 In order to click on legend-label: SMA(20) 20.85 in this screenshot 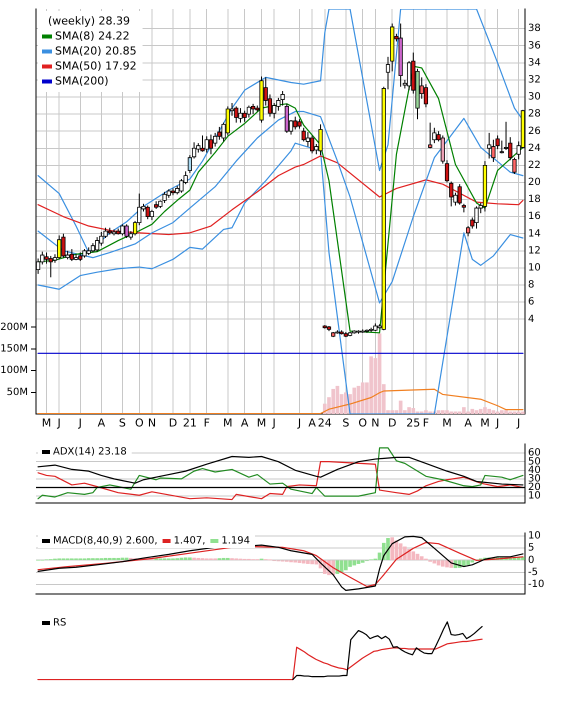, I will do `click(96, 51)`.